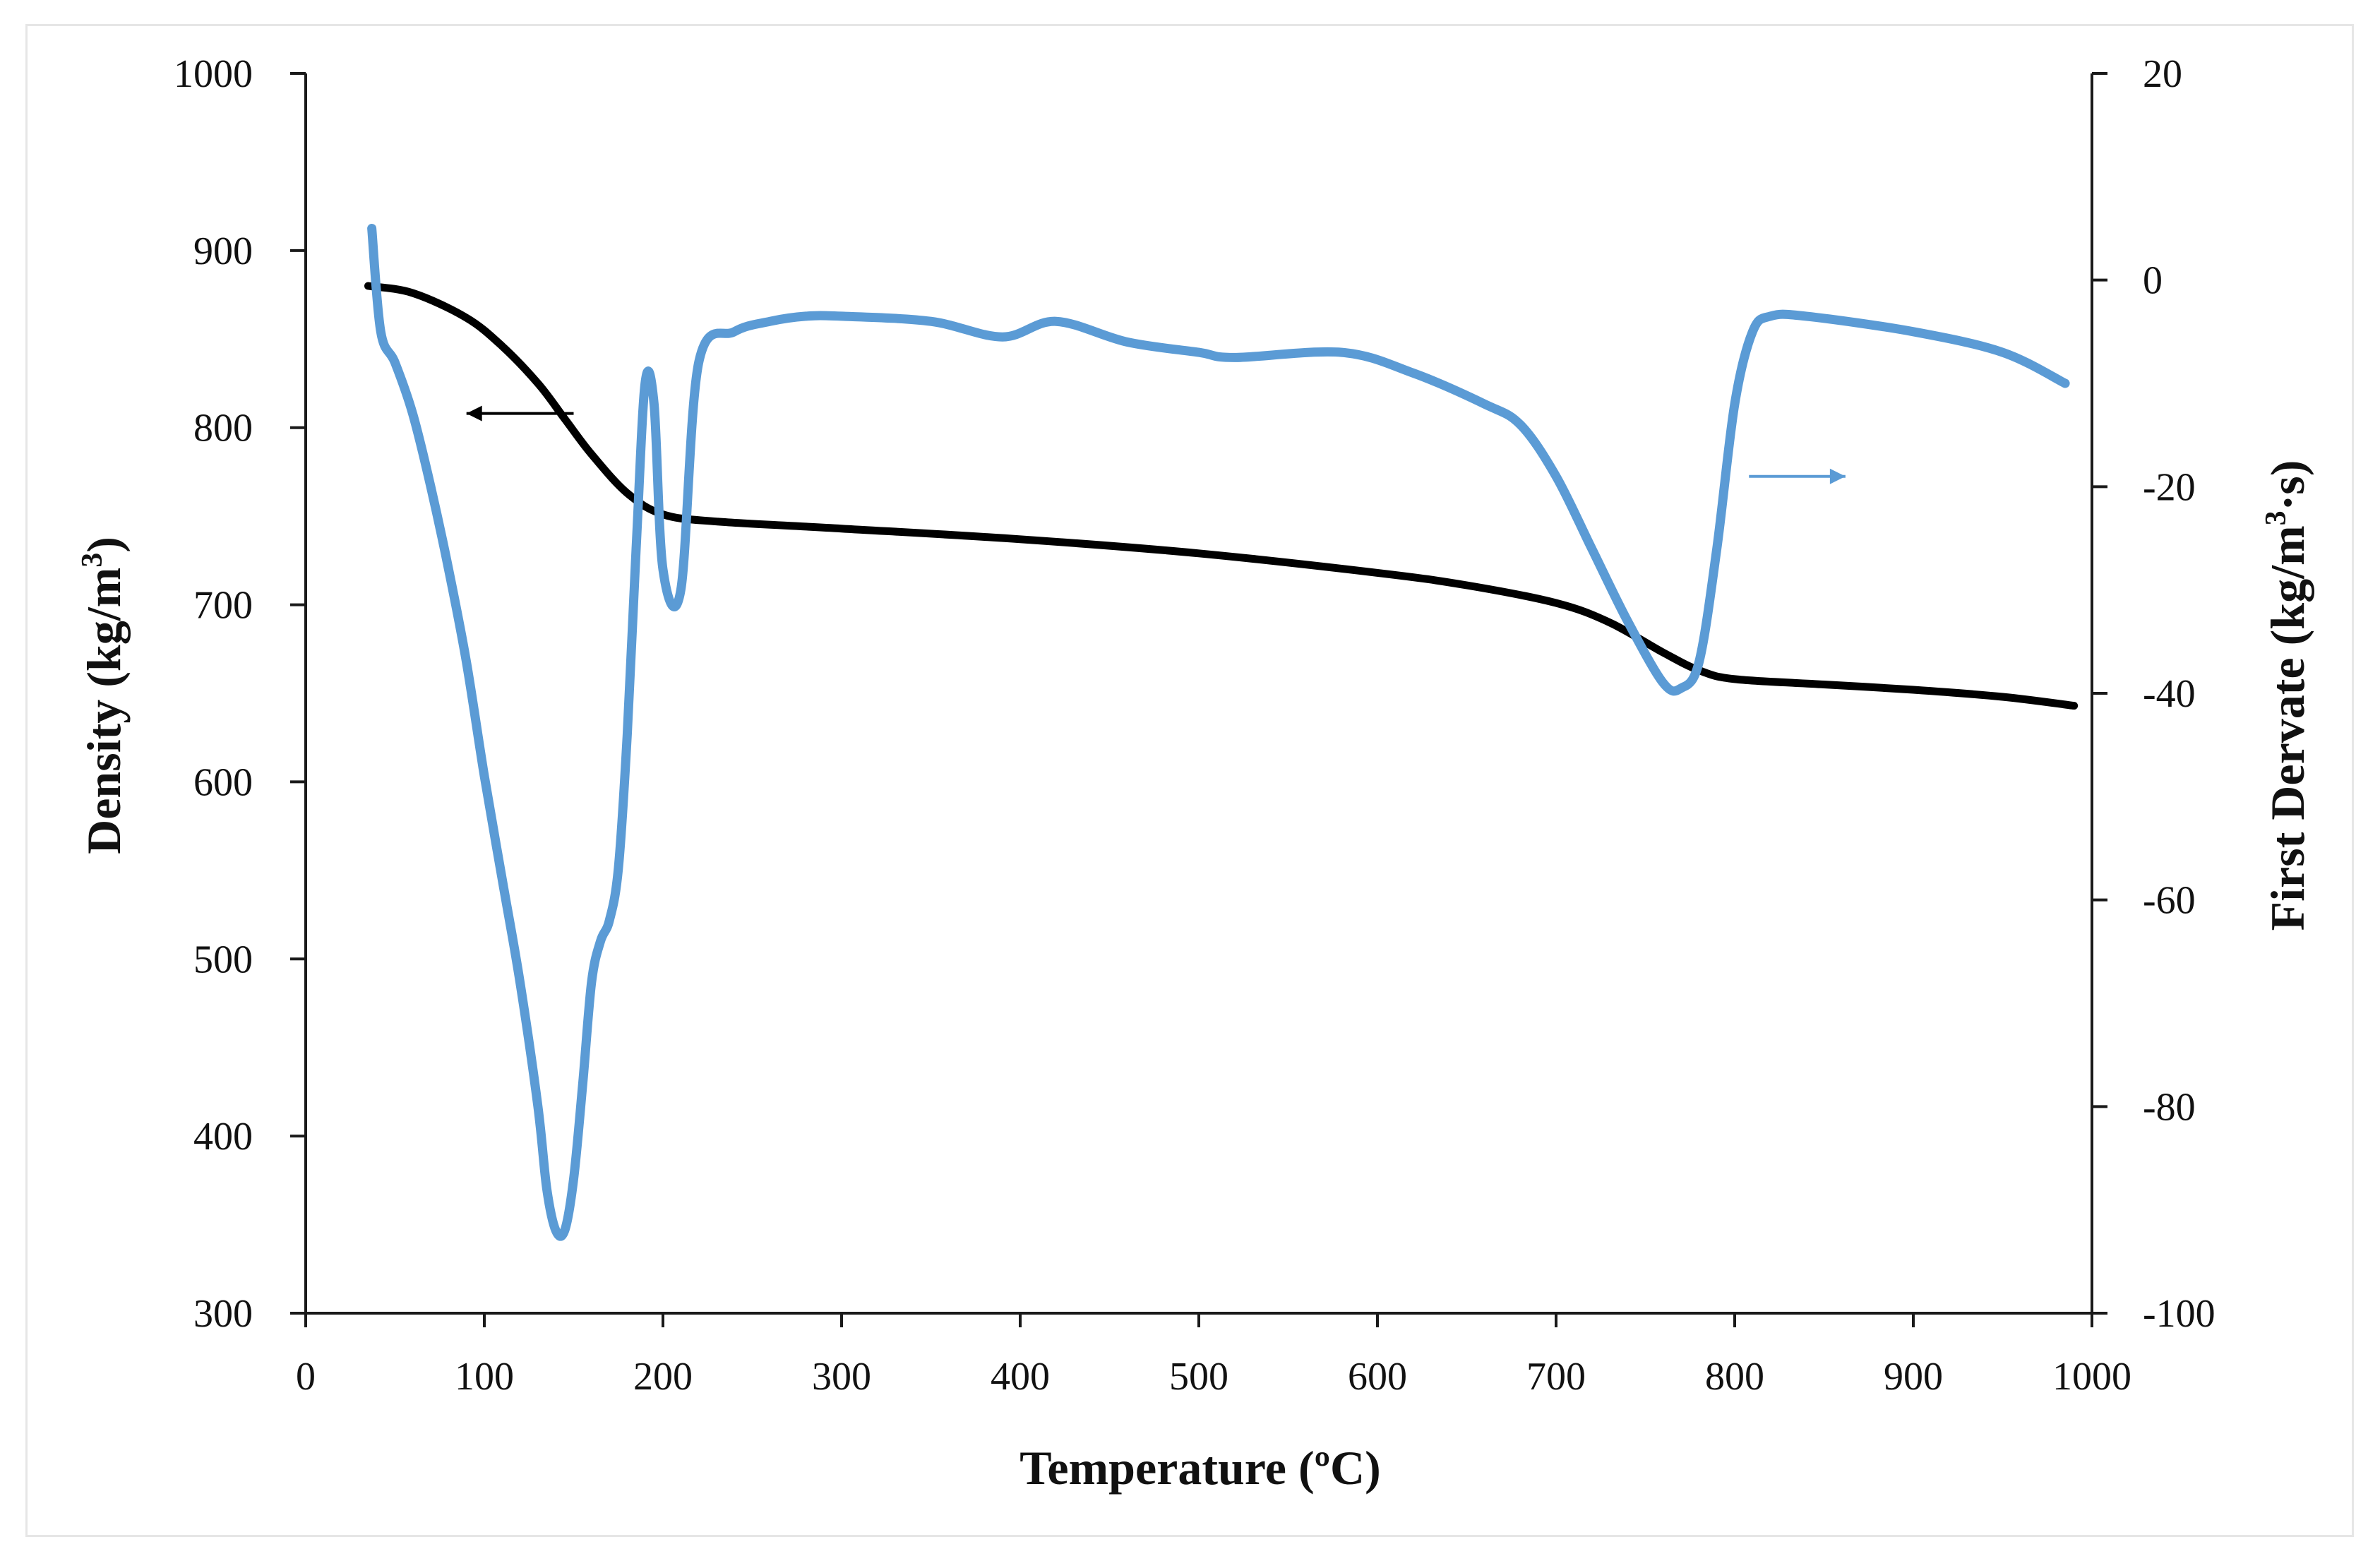  What do you see at coordinates (223, 1314) in the screenshot?
I see `y-left-tick-label: 300` at bounding box center [223, 1314].